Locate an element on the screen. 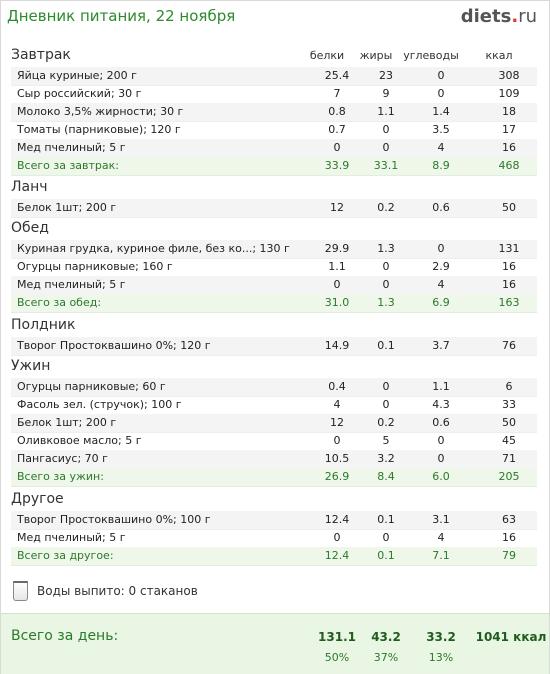  cell-protein: 0.7 is located at coordinates (337, 129).